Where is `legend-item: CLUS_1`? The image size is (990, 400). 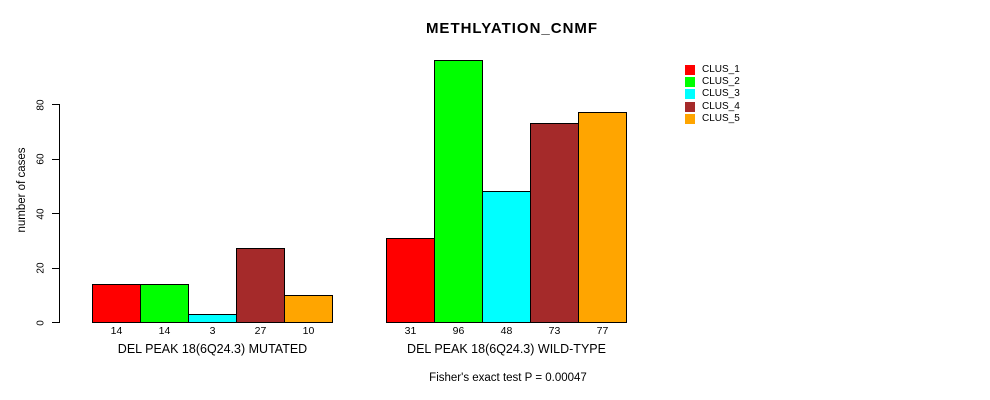
legend-item: CLUS_1 is located at coordinates (712, 70).